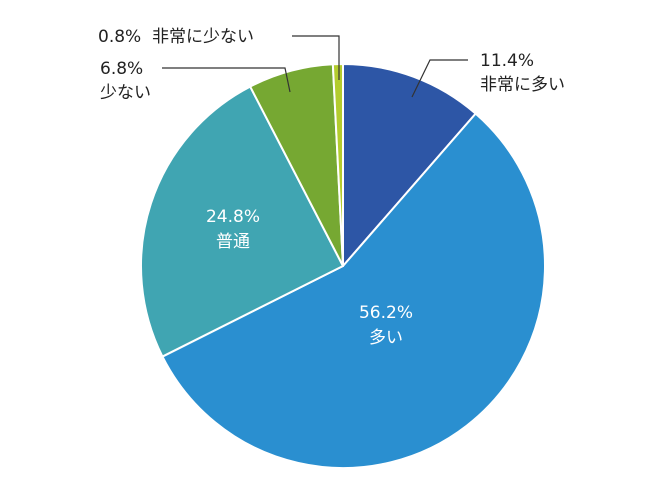  I want to click on leader-line-very-few, so click(316, 57).